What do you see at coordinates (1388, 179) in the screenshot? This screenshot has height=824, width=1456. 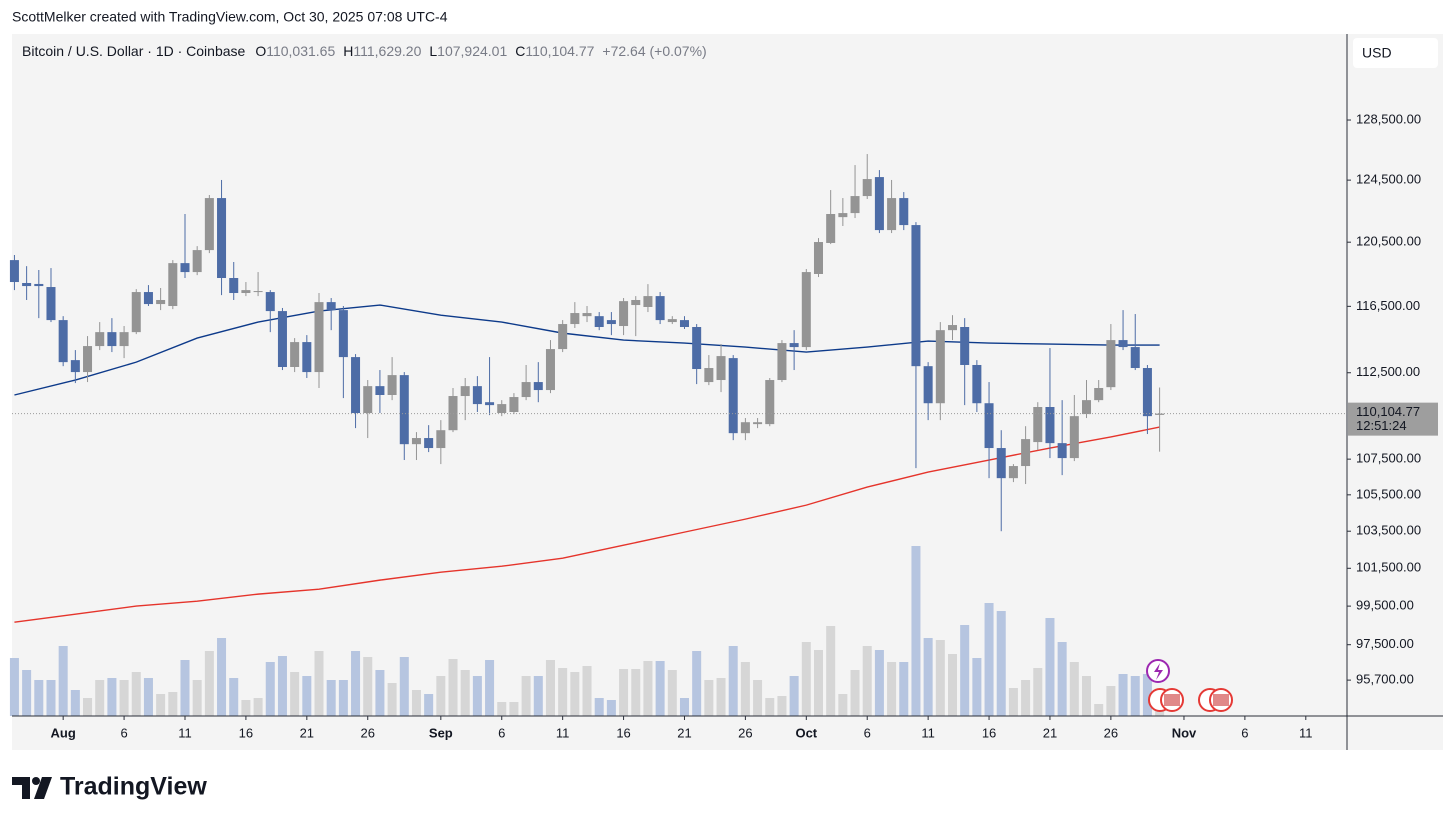 I see `y-tick-label: 124,500.00` at bounding box center [1388, 179].